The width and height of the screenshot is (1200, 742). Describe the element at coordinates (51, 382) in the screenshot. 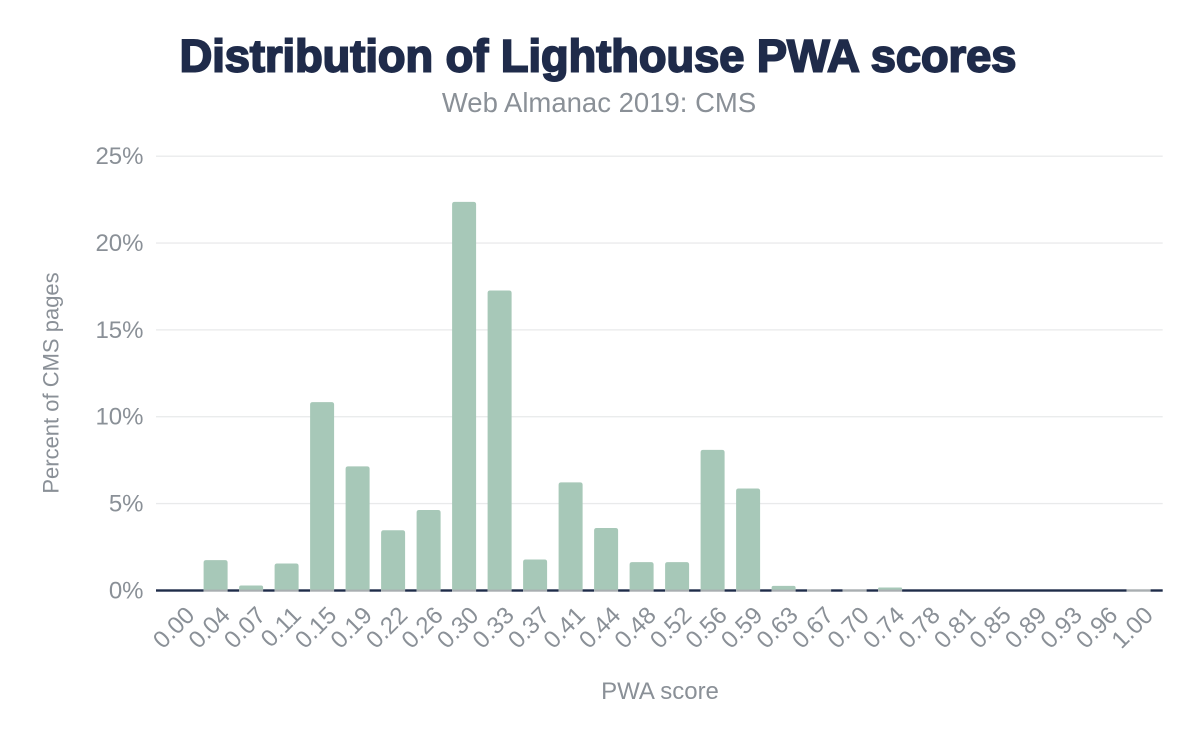

I see `svg-text: Percent of CMS pages` at that location.